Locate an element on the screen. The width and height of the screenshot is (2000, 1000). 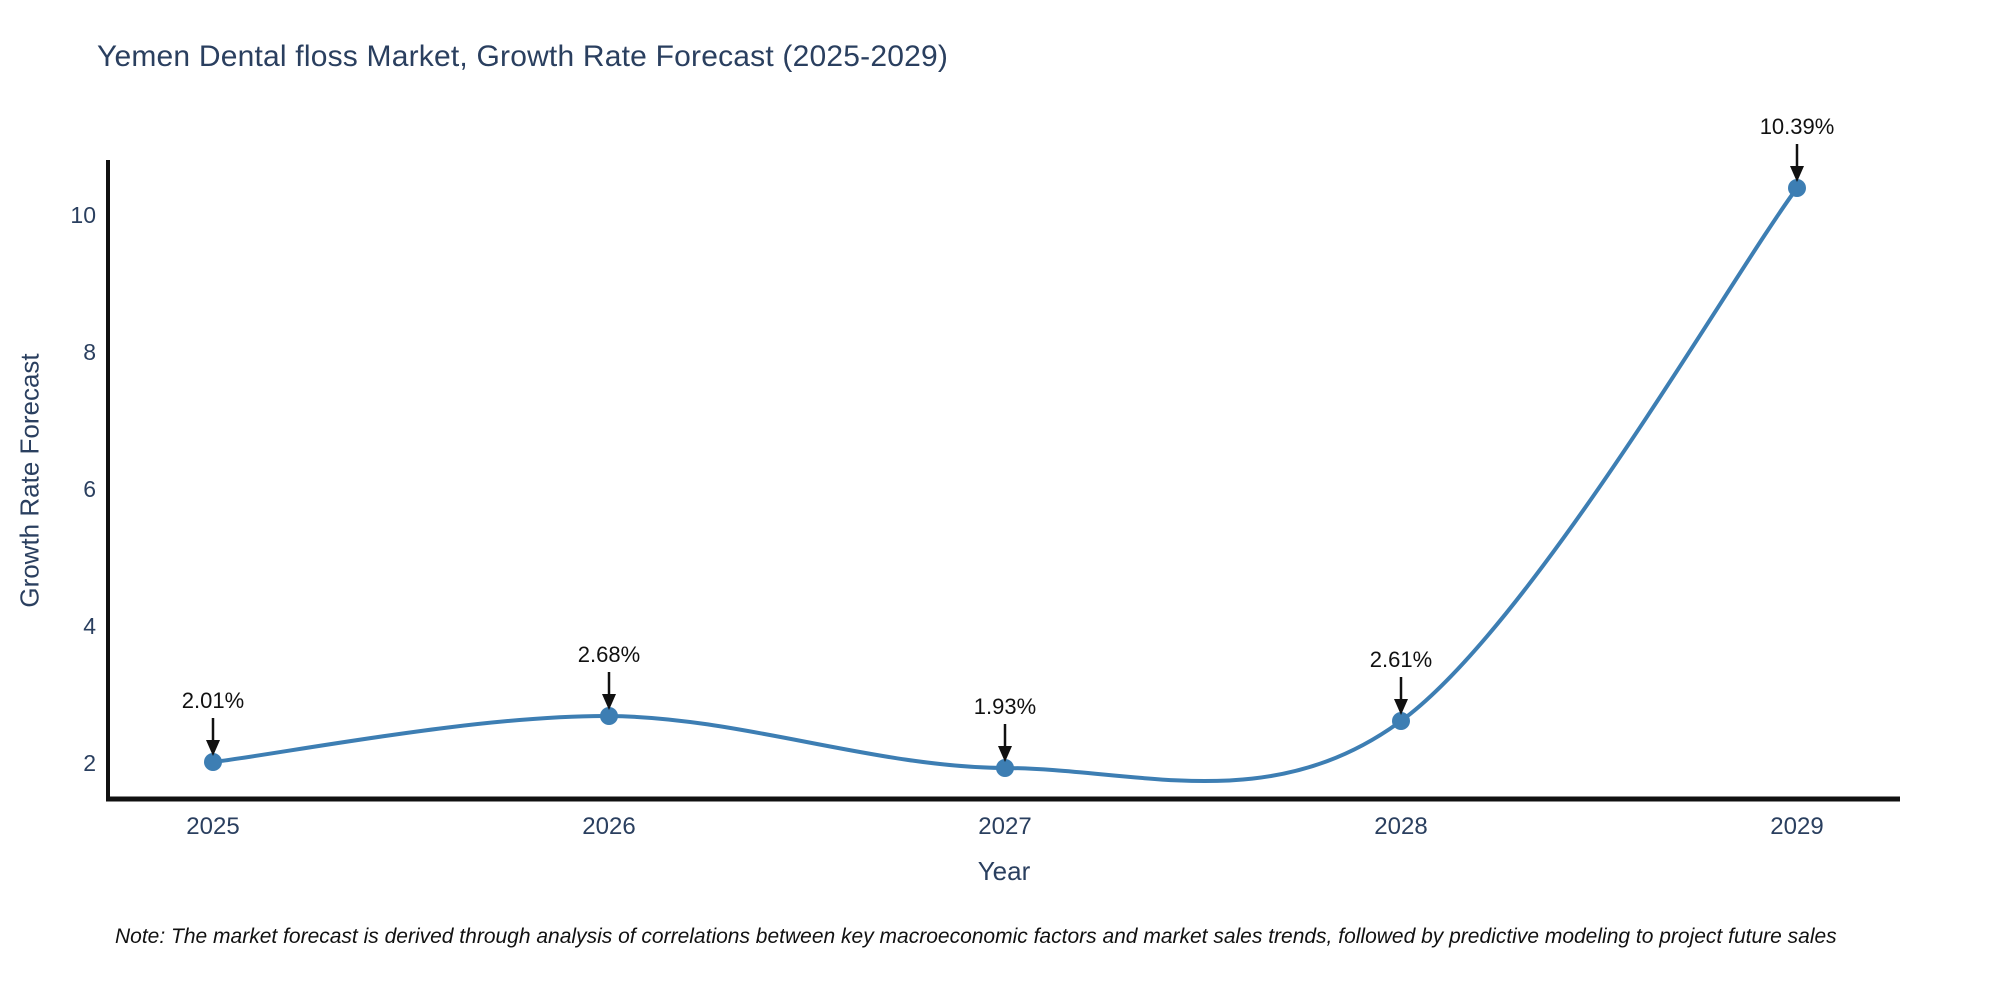
point-value-label-2027: 1.93% is located at coordinates (1005, 706).